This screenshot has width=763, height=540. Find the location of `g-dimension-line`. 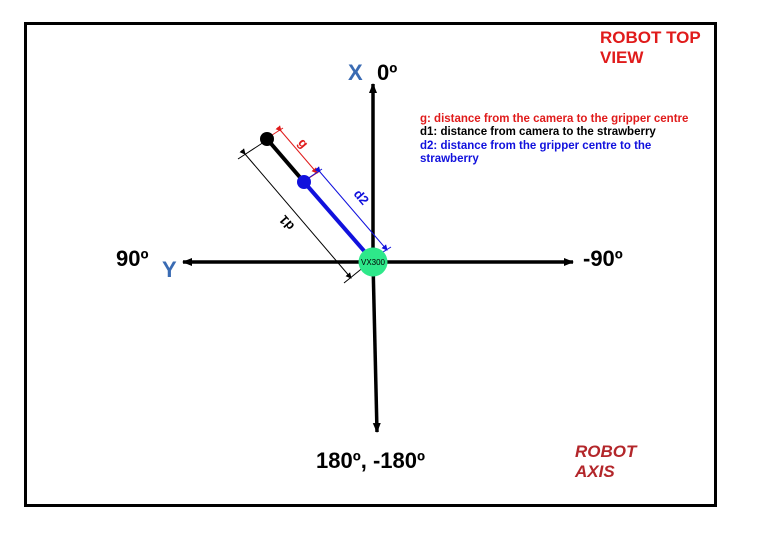

g-dimension-line is located at coordinates (296, 149).